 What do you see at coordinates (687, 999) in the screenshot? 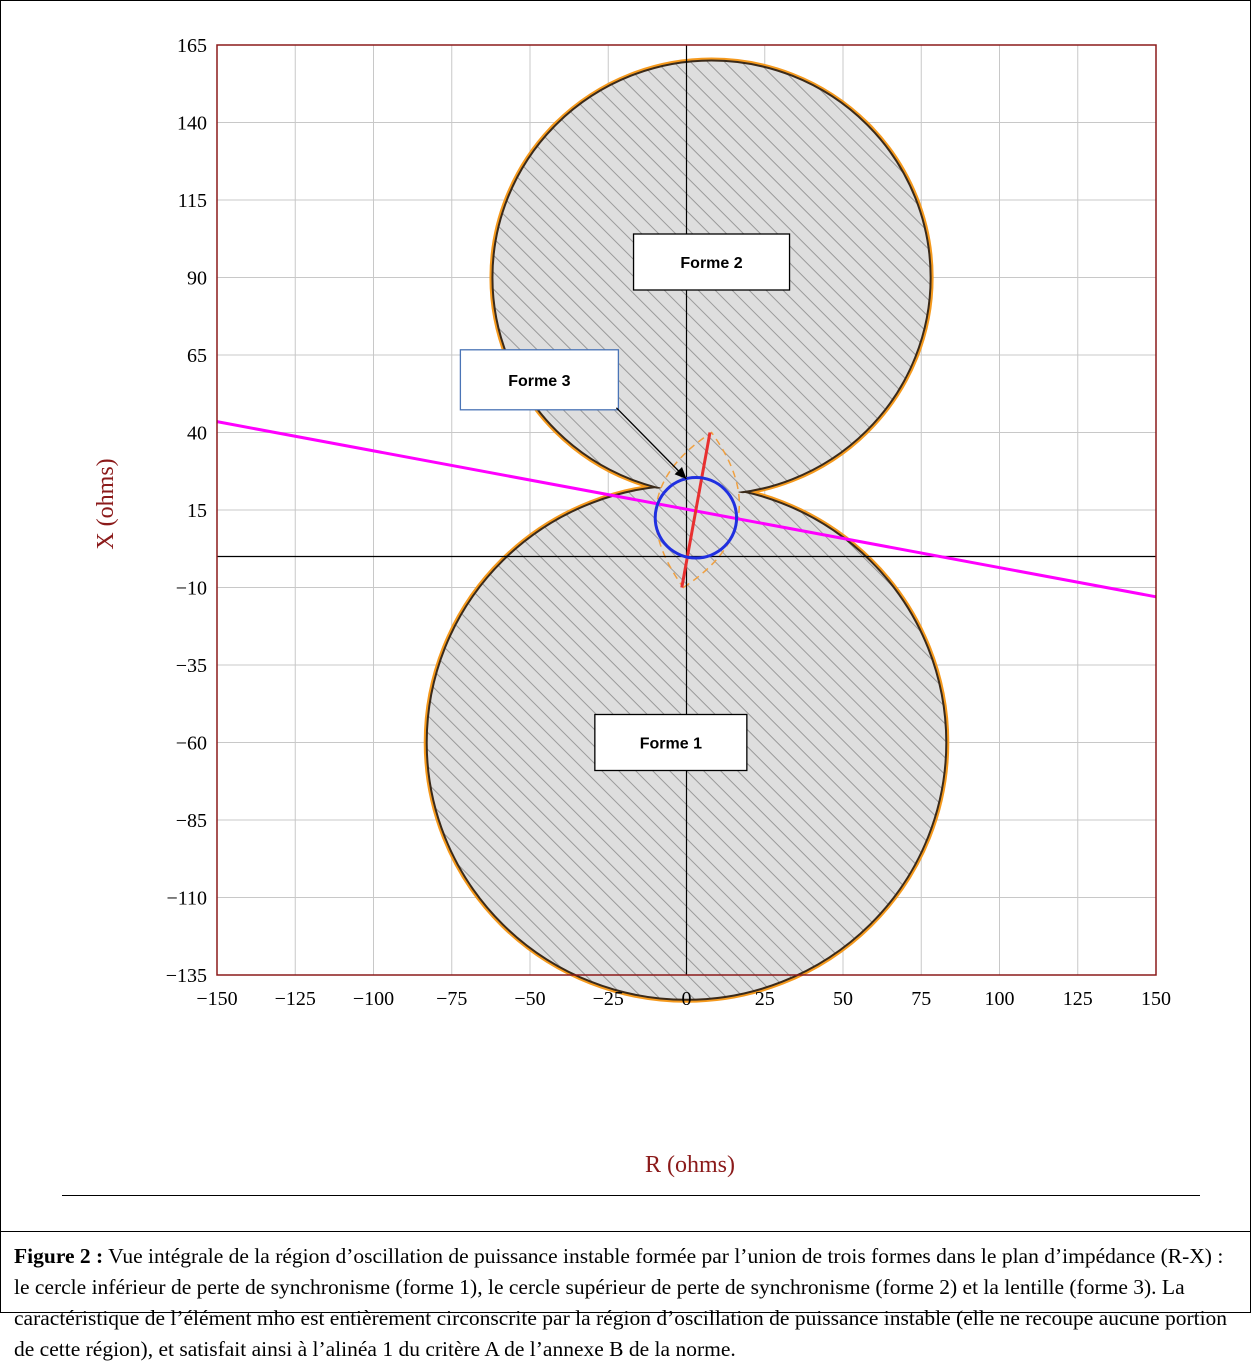
I see `x-tick-label: 0` at bounding box center [687, 999].